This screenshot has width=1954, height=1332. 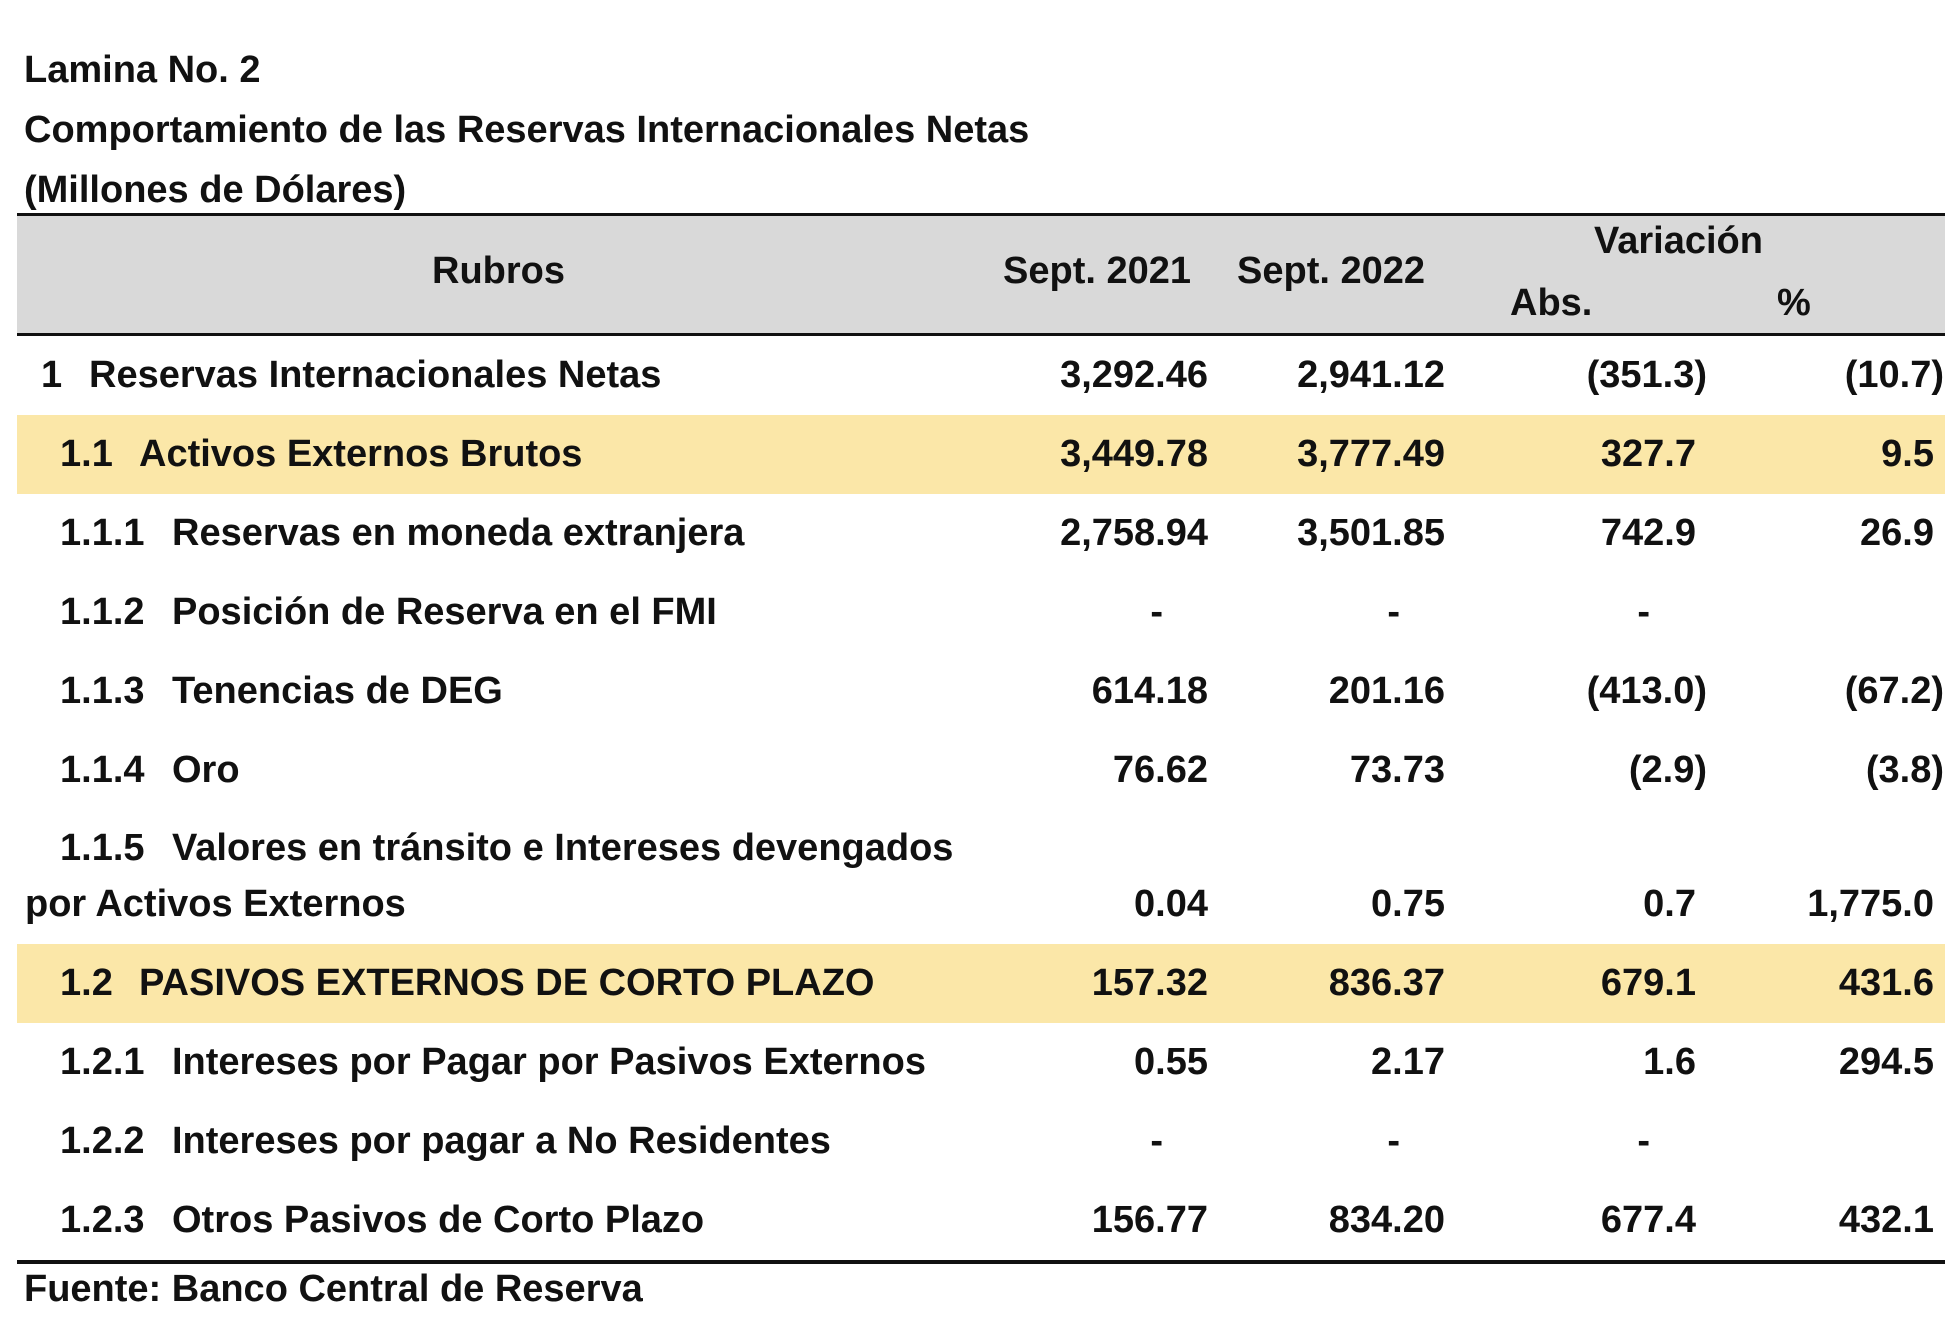 I want to click on row-code: 1.2.3, so click(x=102, y=1220).